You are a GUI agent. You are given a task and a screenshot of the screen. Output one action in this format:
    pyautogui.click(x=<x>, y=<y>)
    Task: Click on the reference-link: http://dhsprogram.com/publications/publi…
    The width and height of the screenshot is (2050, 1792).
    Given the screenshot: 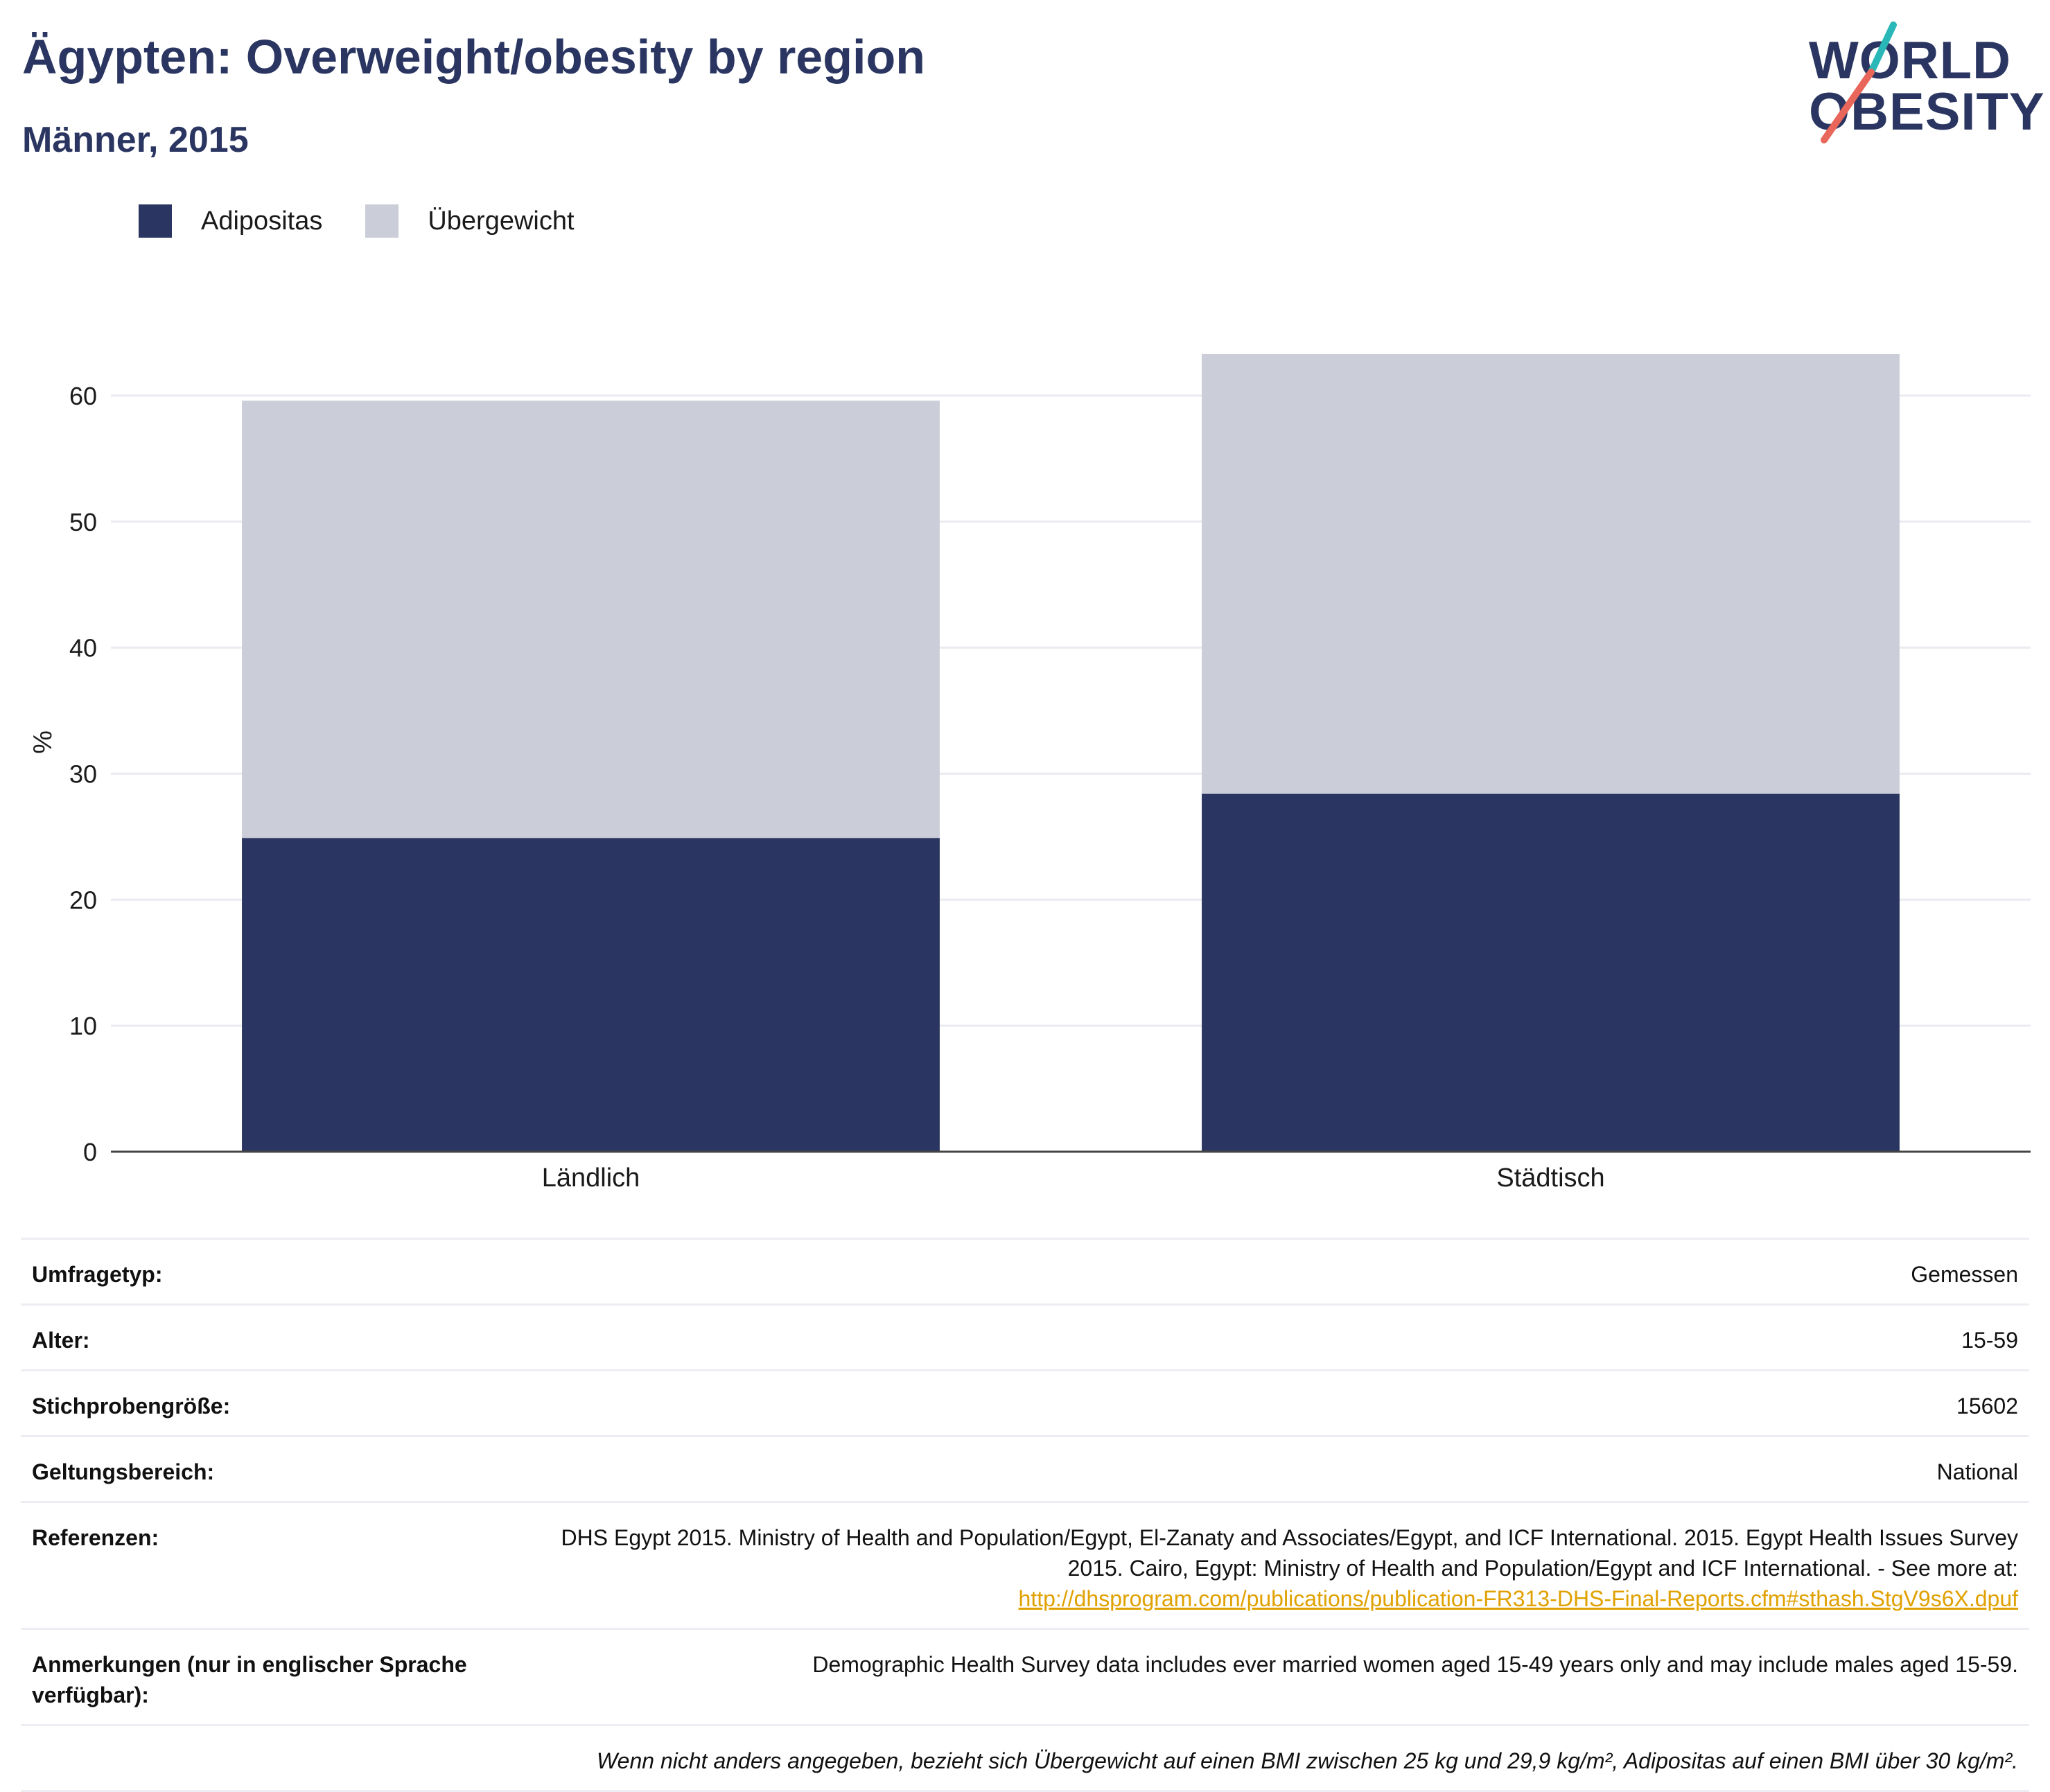 What is the action you would take?
    pyautogui.click(x=1518, y=1599)
    